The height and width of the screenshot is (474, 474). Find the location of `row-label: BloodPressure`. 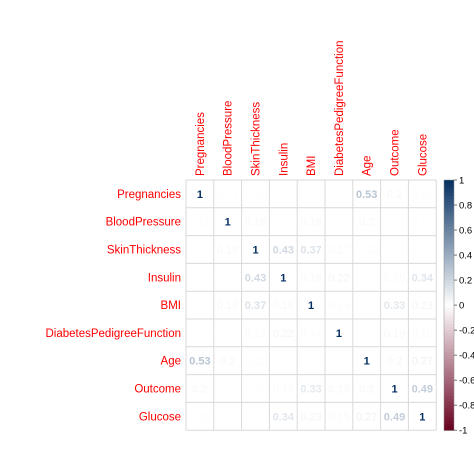

row-label: BloodPressure is located at coordinates (143, 223).